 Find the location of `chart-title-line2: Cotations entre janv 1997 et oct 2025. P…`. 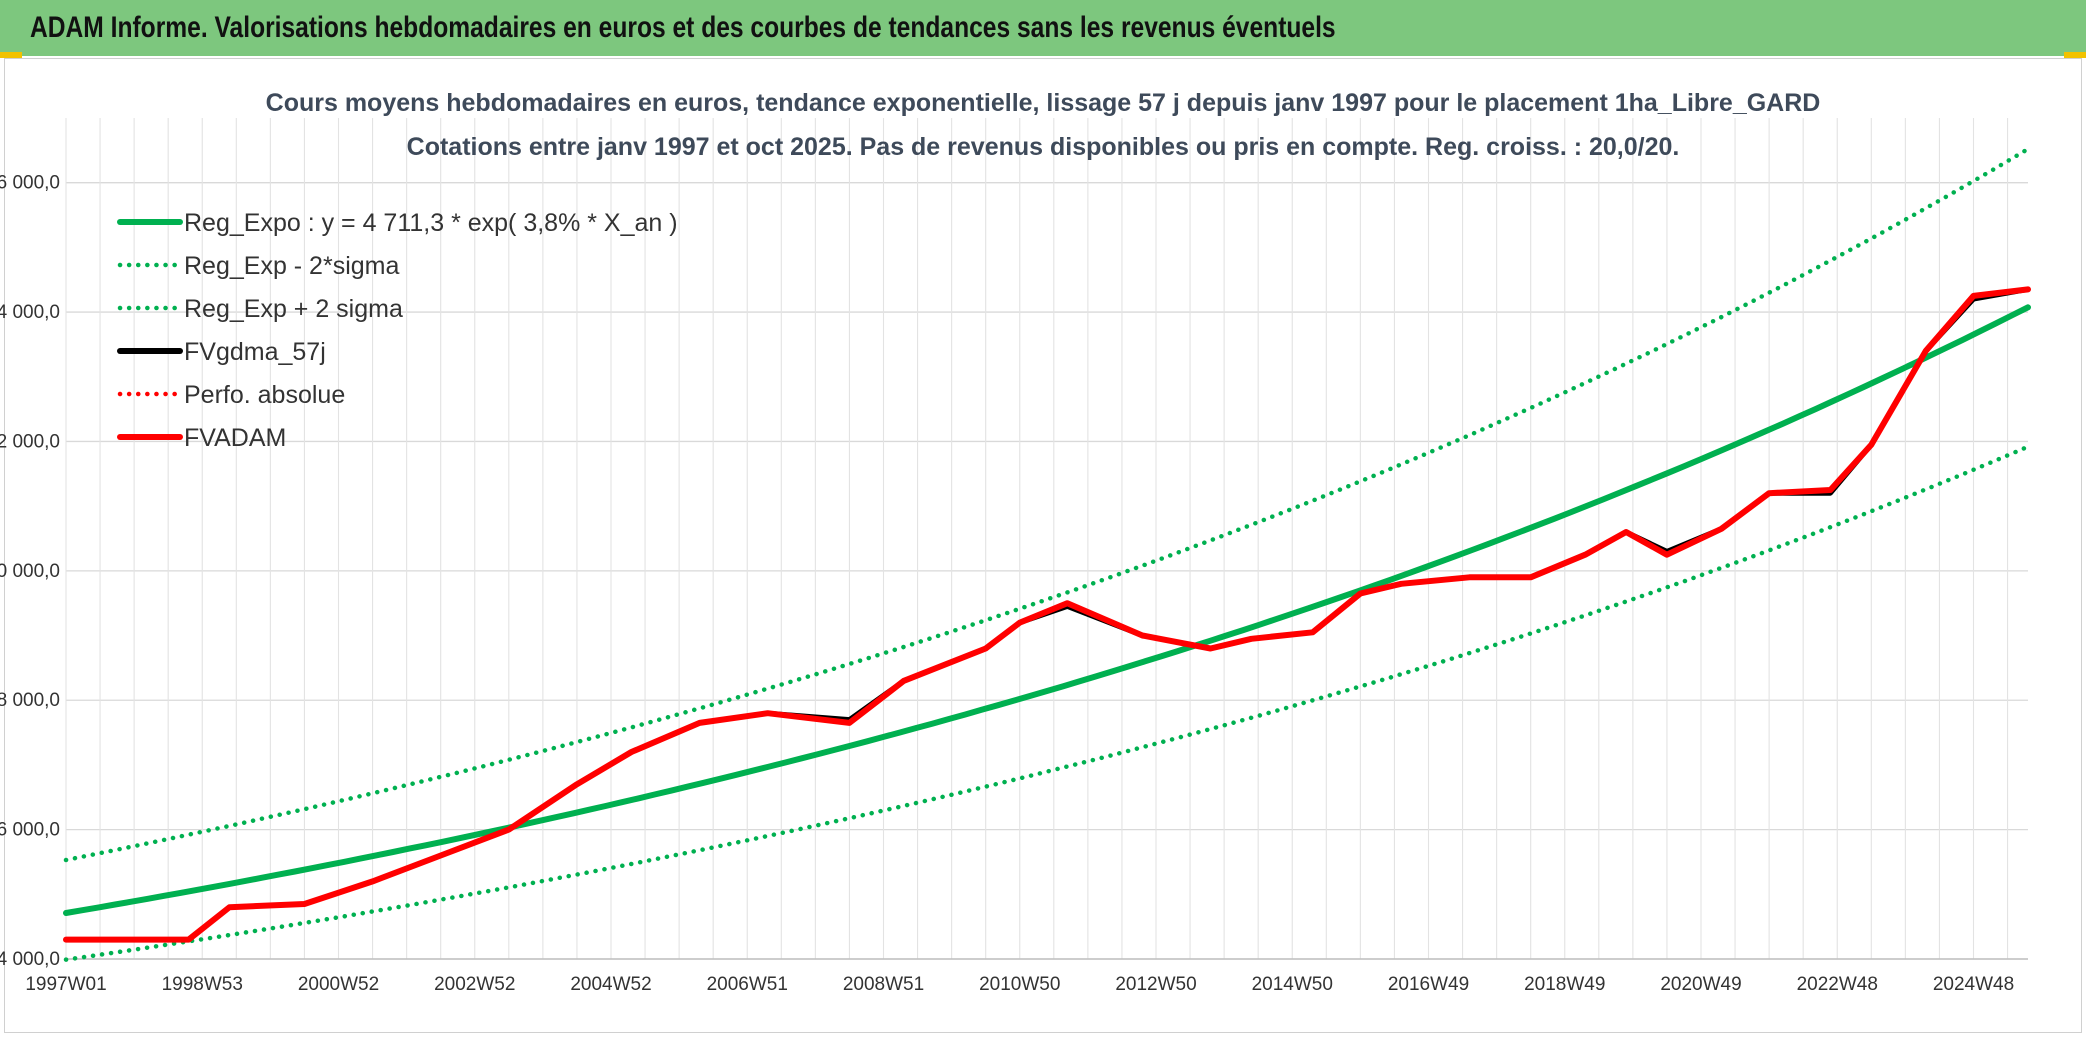

chart-title-line2: Cotations entre janv 1997 et oct 2025. P… is located at coordinates (1043, 147).